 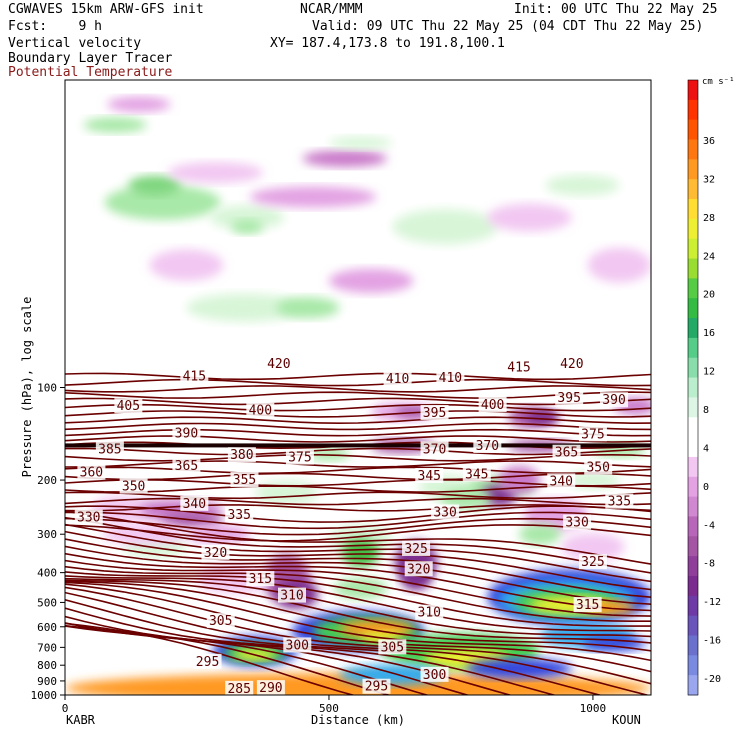 What do you see at coordinates (27, 387) in the screenshot?
I see `y-axis-title: Pressure (hPa), log scale` at bounding box center [27, 387].